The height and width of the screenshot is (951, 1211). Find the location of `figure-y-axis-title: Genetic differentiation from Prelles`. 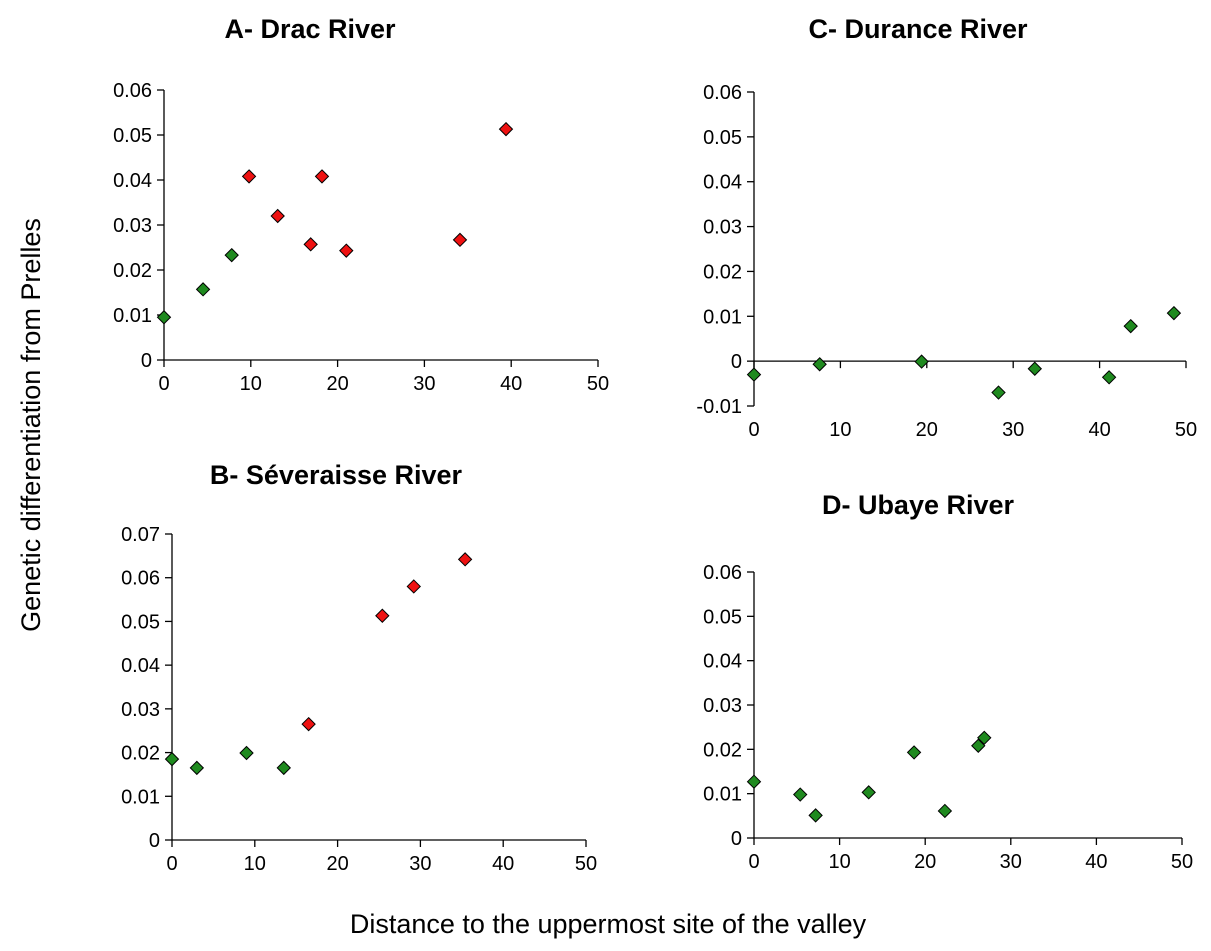

figure-y-axis-title: Genetic differentiation from Prelles is located at coordinates (31, 425).